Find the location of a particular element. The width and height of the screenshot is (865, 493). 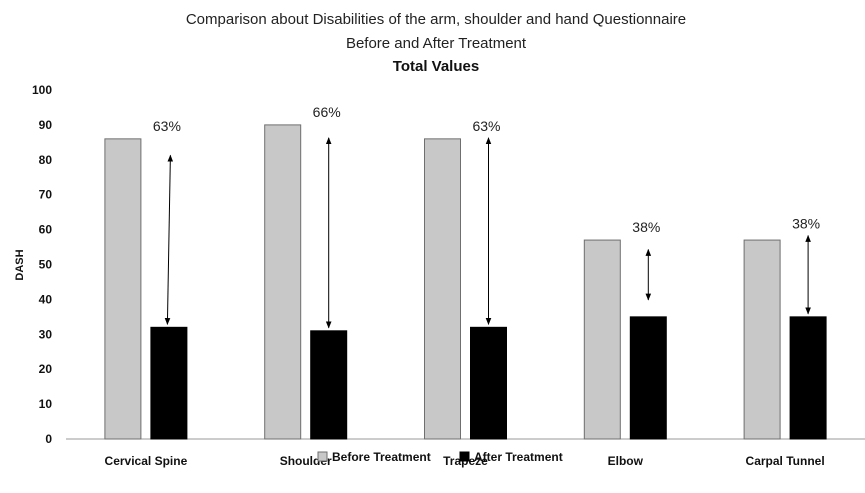

y-tick-label: 50 is located at coordinates (46, 265).